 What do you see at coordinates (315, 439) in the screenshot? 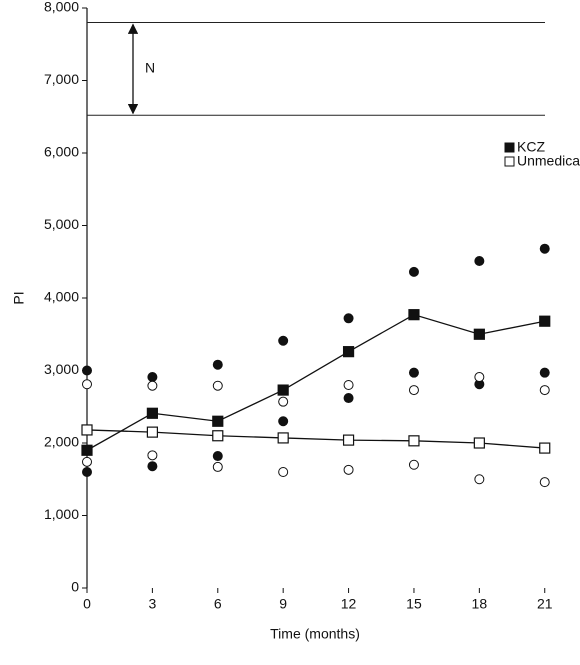
I see `series-line` at bounding box center [315, 439].